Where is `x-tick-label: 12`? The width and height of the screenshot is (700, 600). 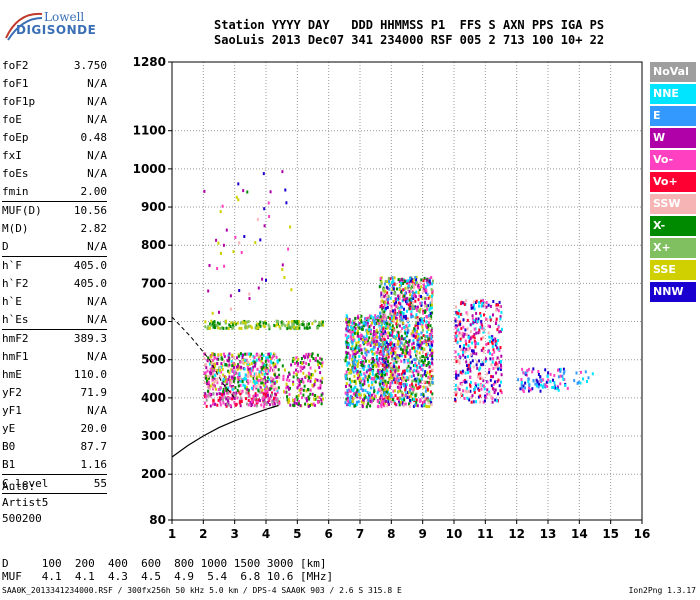 x-tick-label: 12 is located at coordinates (516, 534).